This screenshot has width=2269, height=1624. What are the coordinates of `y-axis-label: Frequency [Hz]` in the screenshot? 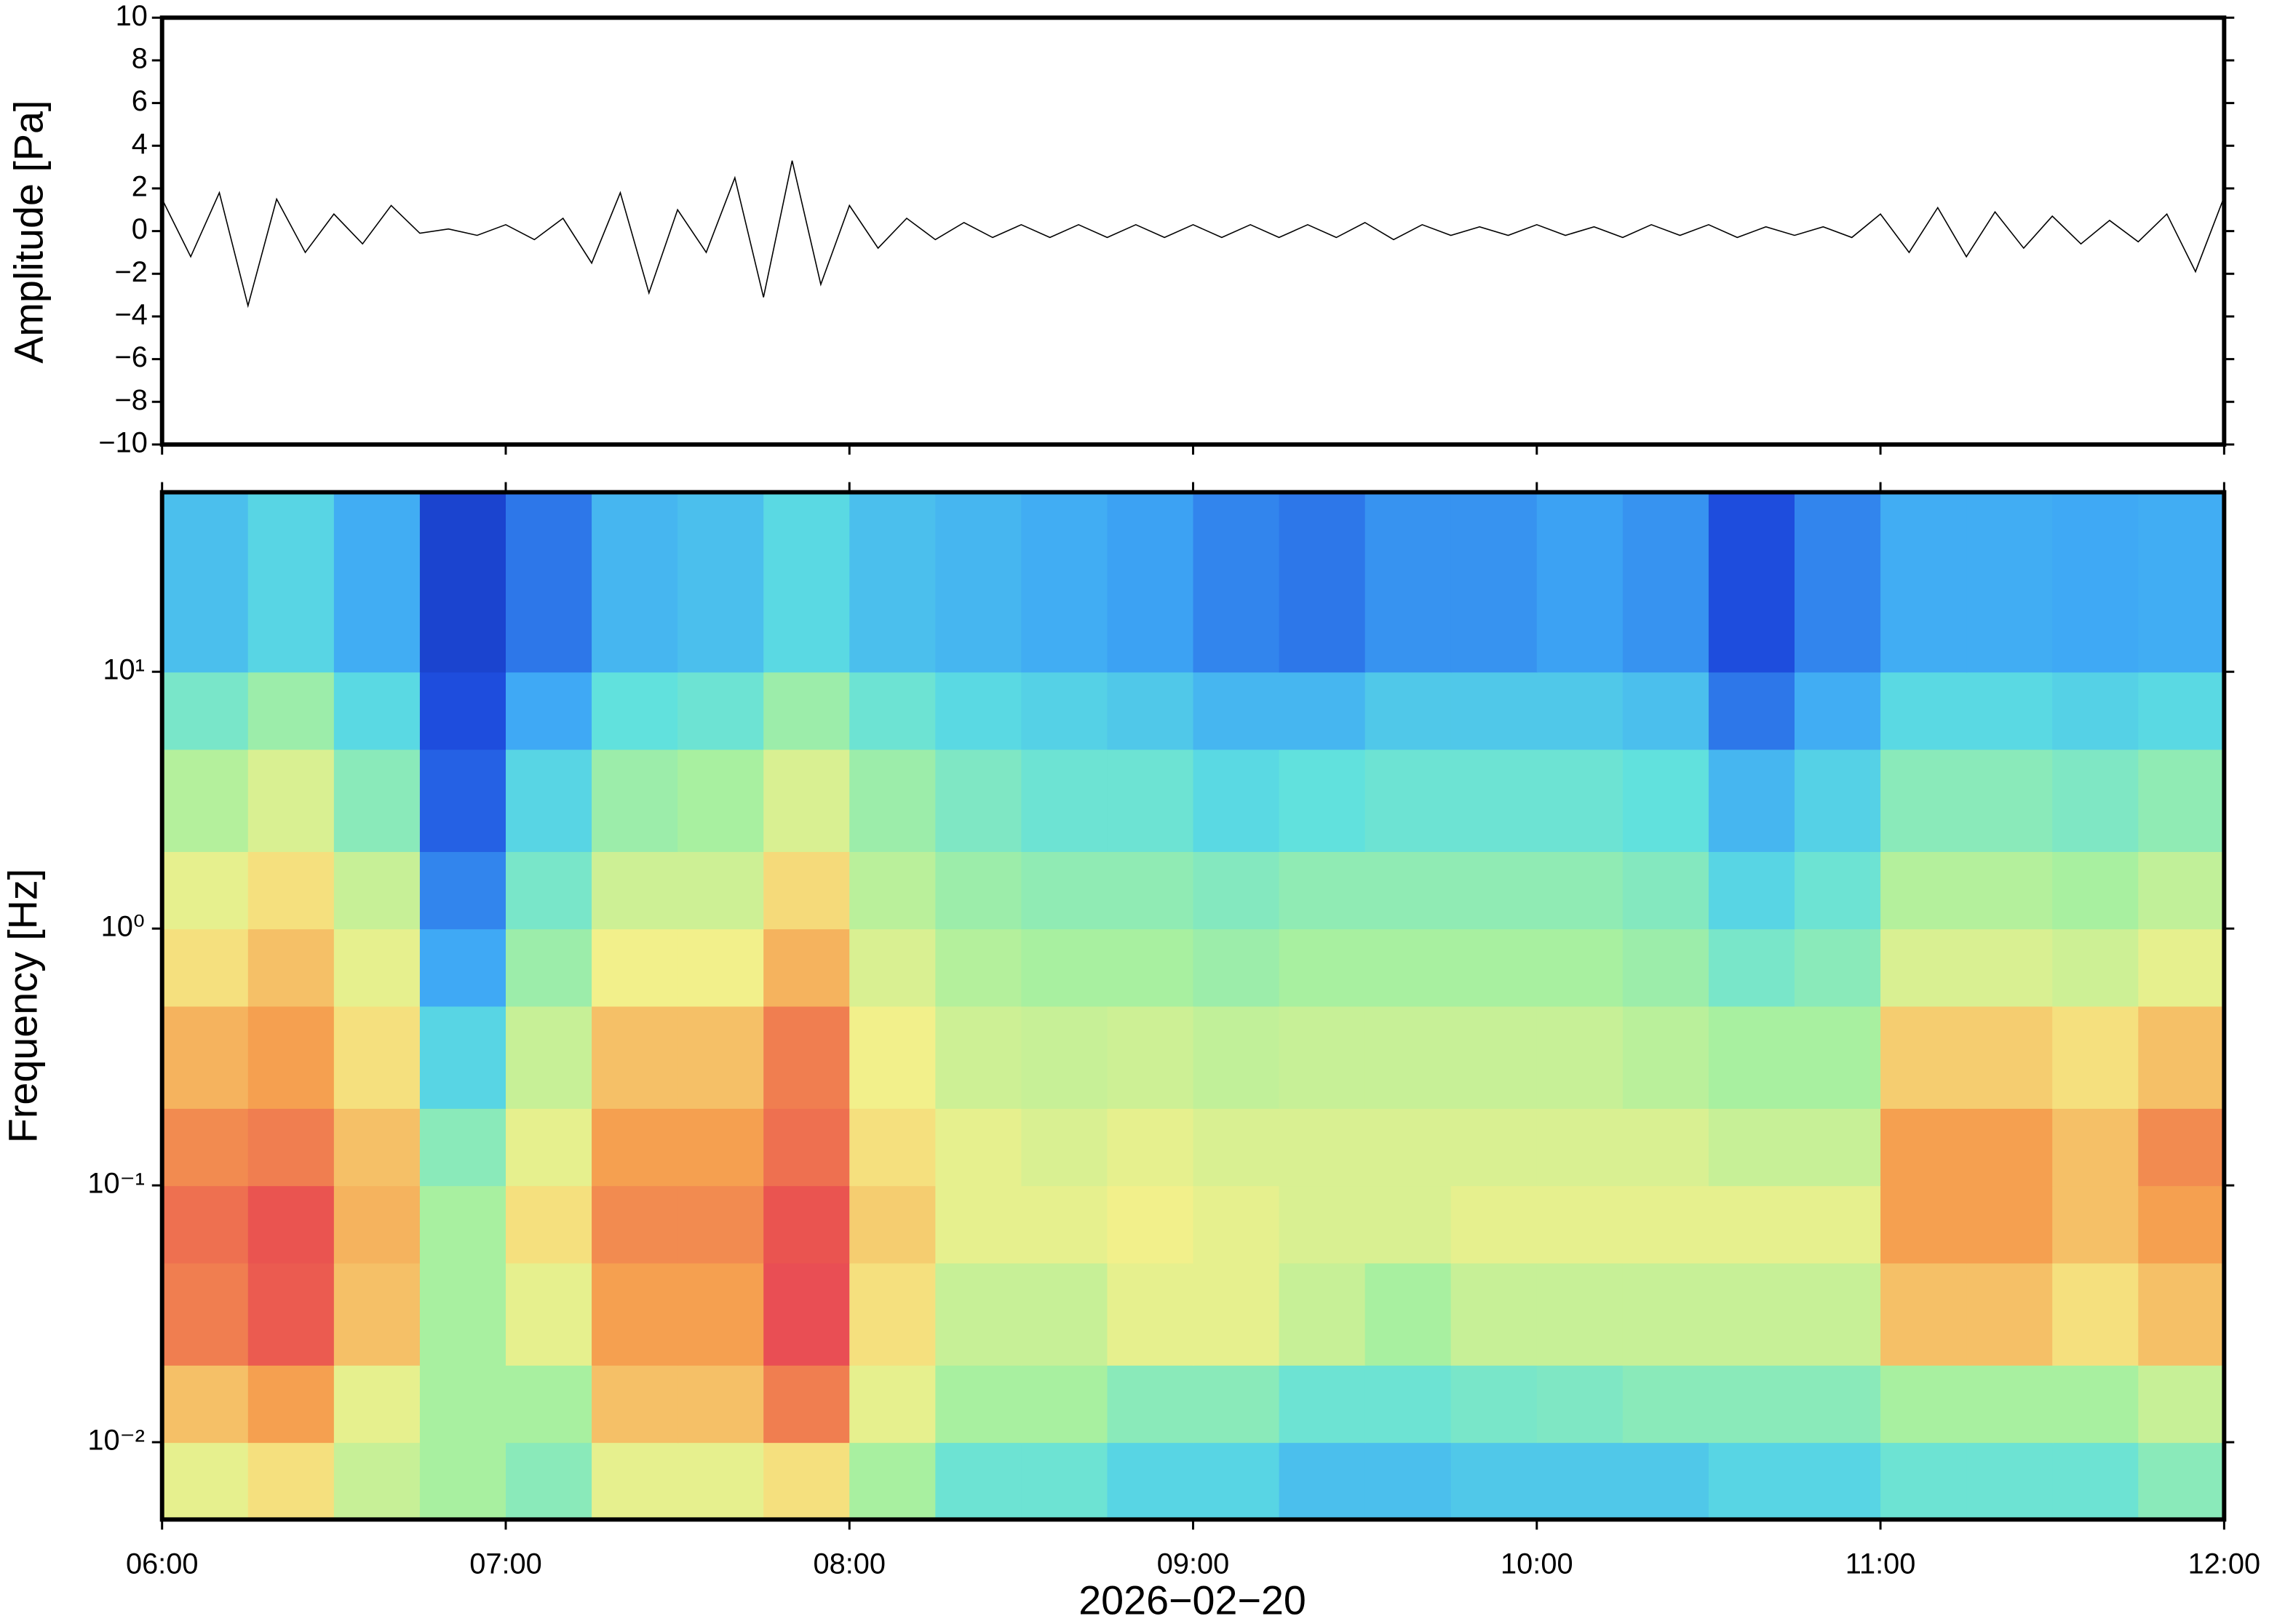 It's located at (23, 1006).